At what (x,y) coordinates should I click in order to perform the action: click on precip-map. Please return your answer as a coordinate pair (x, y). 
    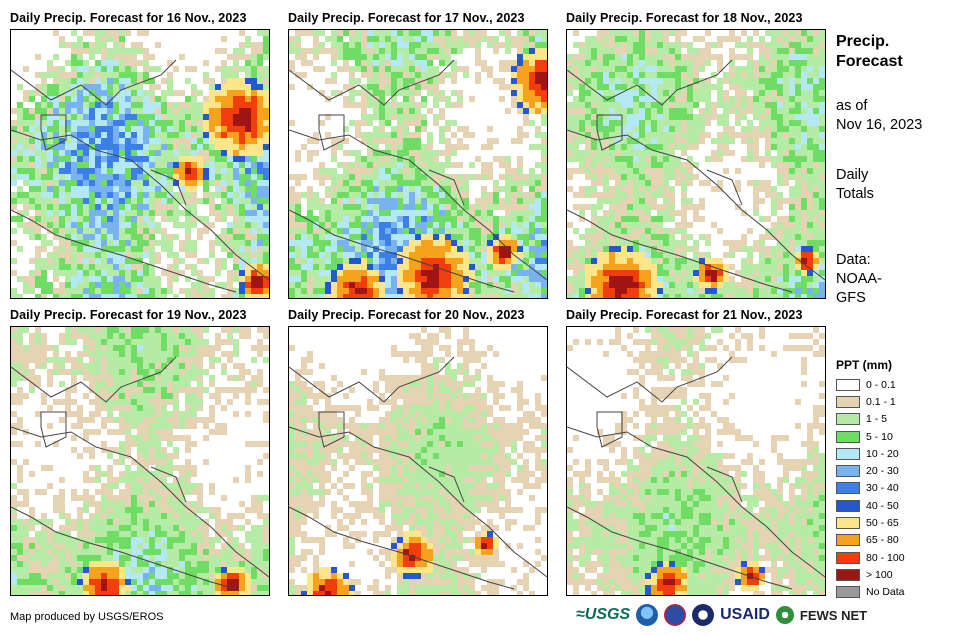
    Looking at the image, I should click on (140, 164).